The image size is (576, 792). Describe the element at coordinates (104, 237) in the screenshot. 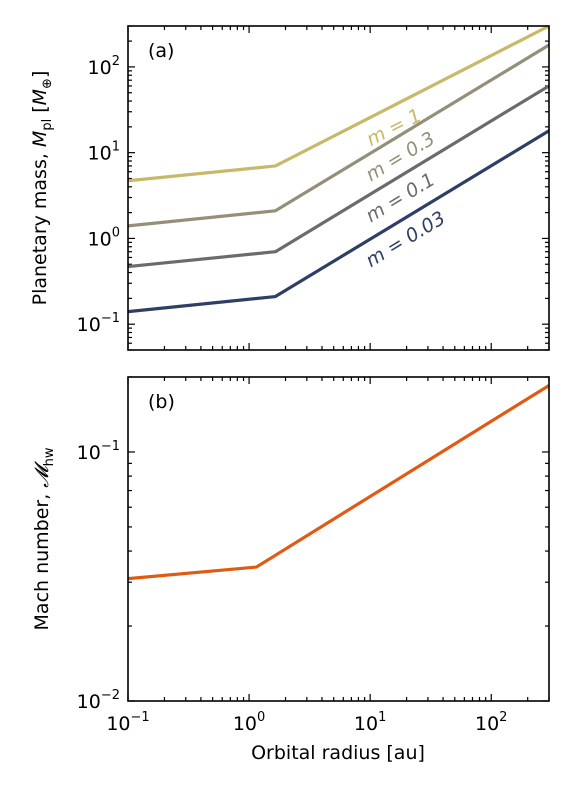

I see `panel-a-y-tick-label: 10⁰` at that location.